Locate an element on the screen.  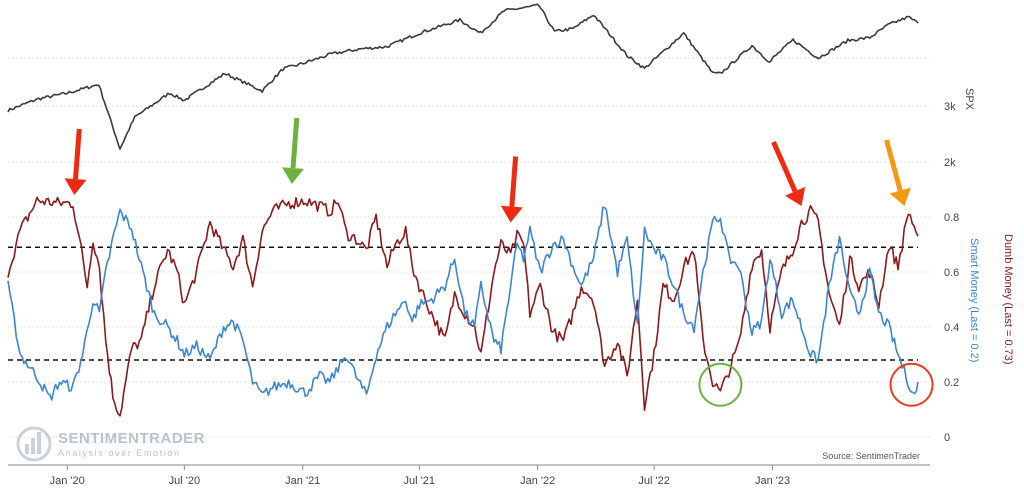
logo-watermark: SENTIMENTRADER Analysis over Emotion is located at coordinates (110, 444).